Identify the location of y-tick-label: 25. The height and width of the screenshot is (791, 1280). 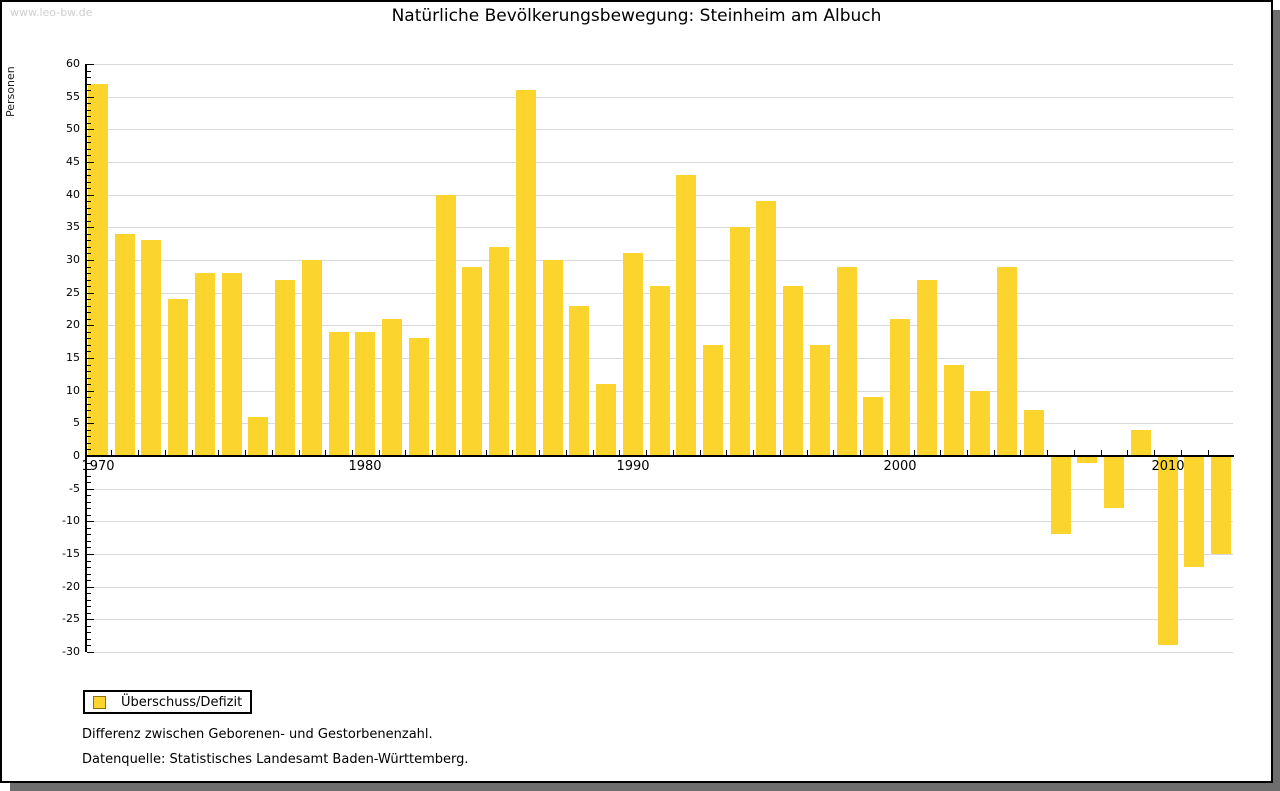
(73, 292).